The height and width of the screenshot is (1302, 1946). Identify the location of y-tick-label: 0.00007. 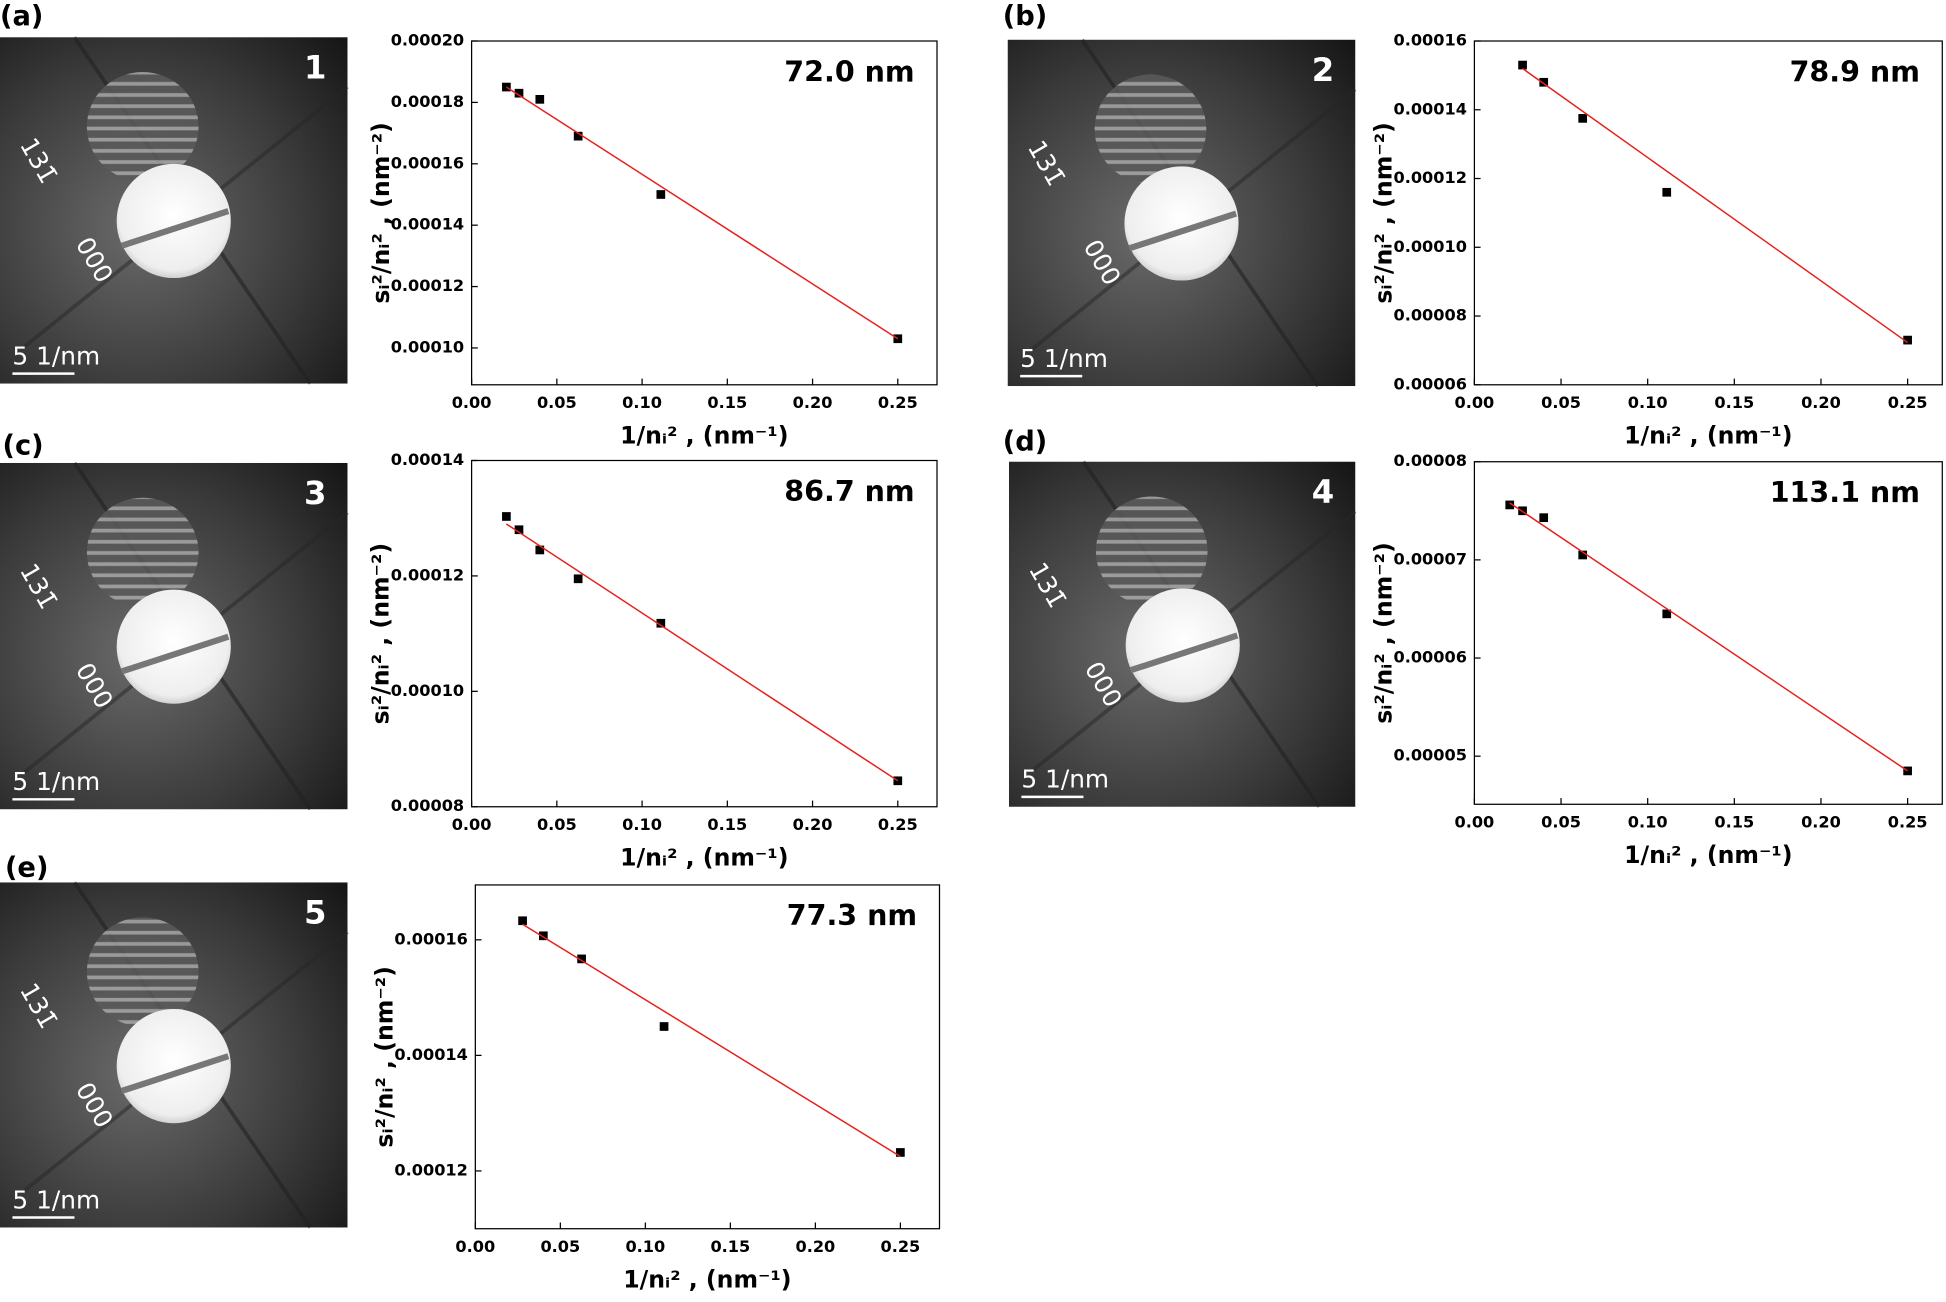
(1429, 558).